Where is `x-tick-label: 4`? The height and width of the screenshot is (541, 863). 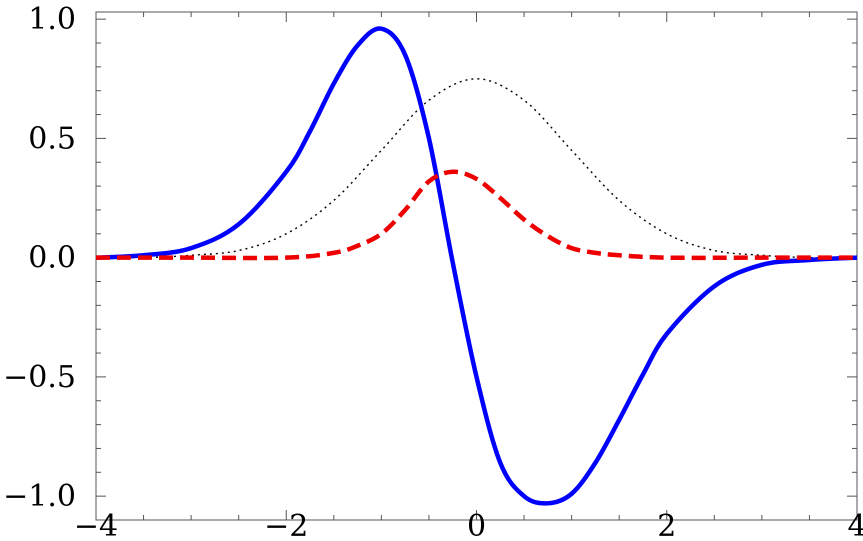 x-tick-label: 4 is located at coordinates (855, 525).